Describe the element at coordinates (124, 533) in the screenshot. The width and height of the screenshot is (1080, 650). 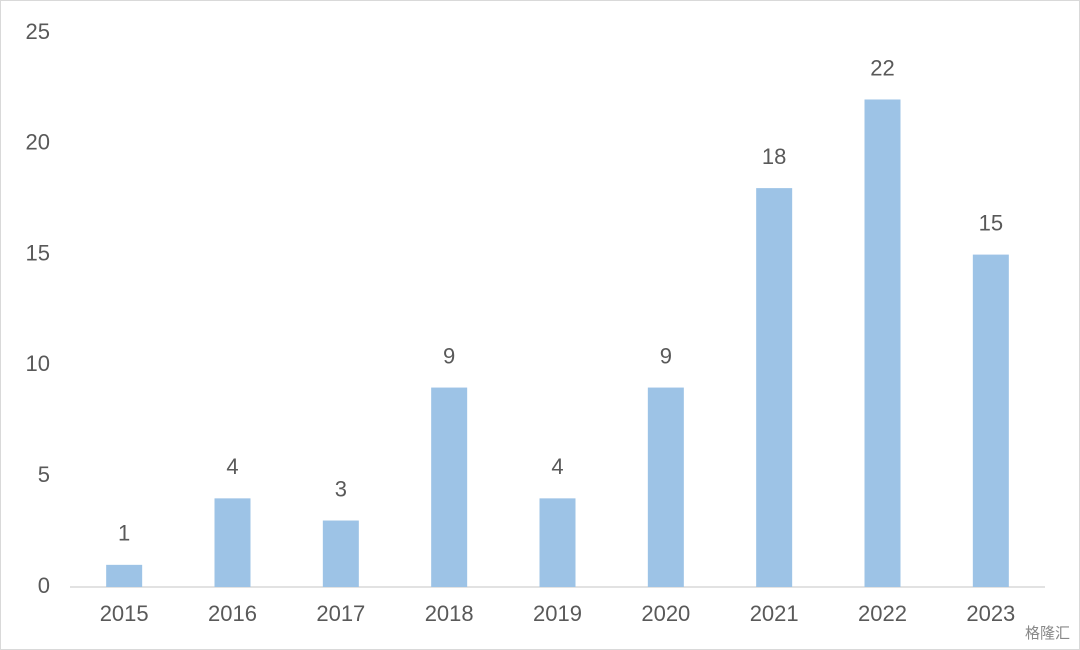
I see `data-label: 1` at that location.